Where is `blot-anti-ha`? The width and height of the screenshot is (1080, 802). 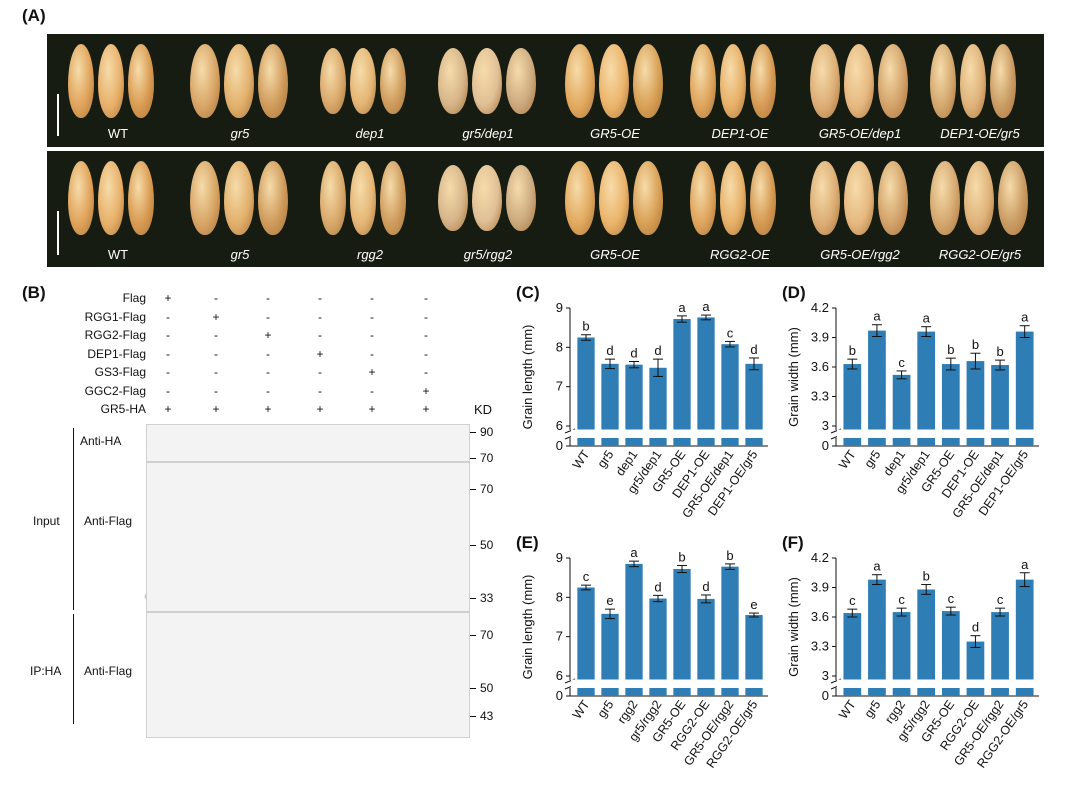 blot-anti-ha is located at coordinates (308, 443).